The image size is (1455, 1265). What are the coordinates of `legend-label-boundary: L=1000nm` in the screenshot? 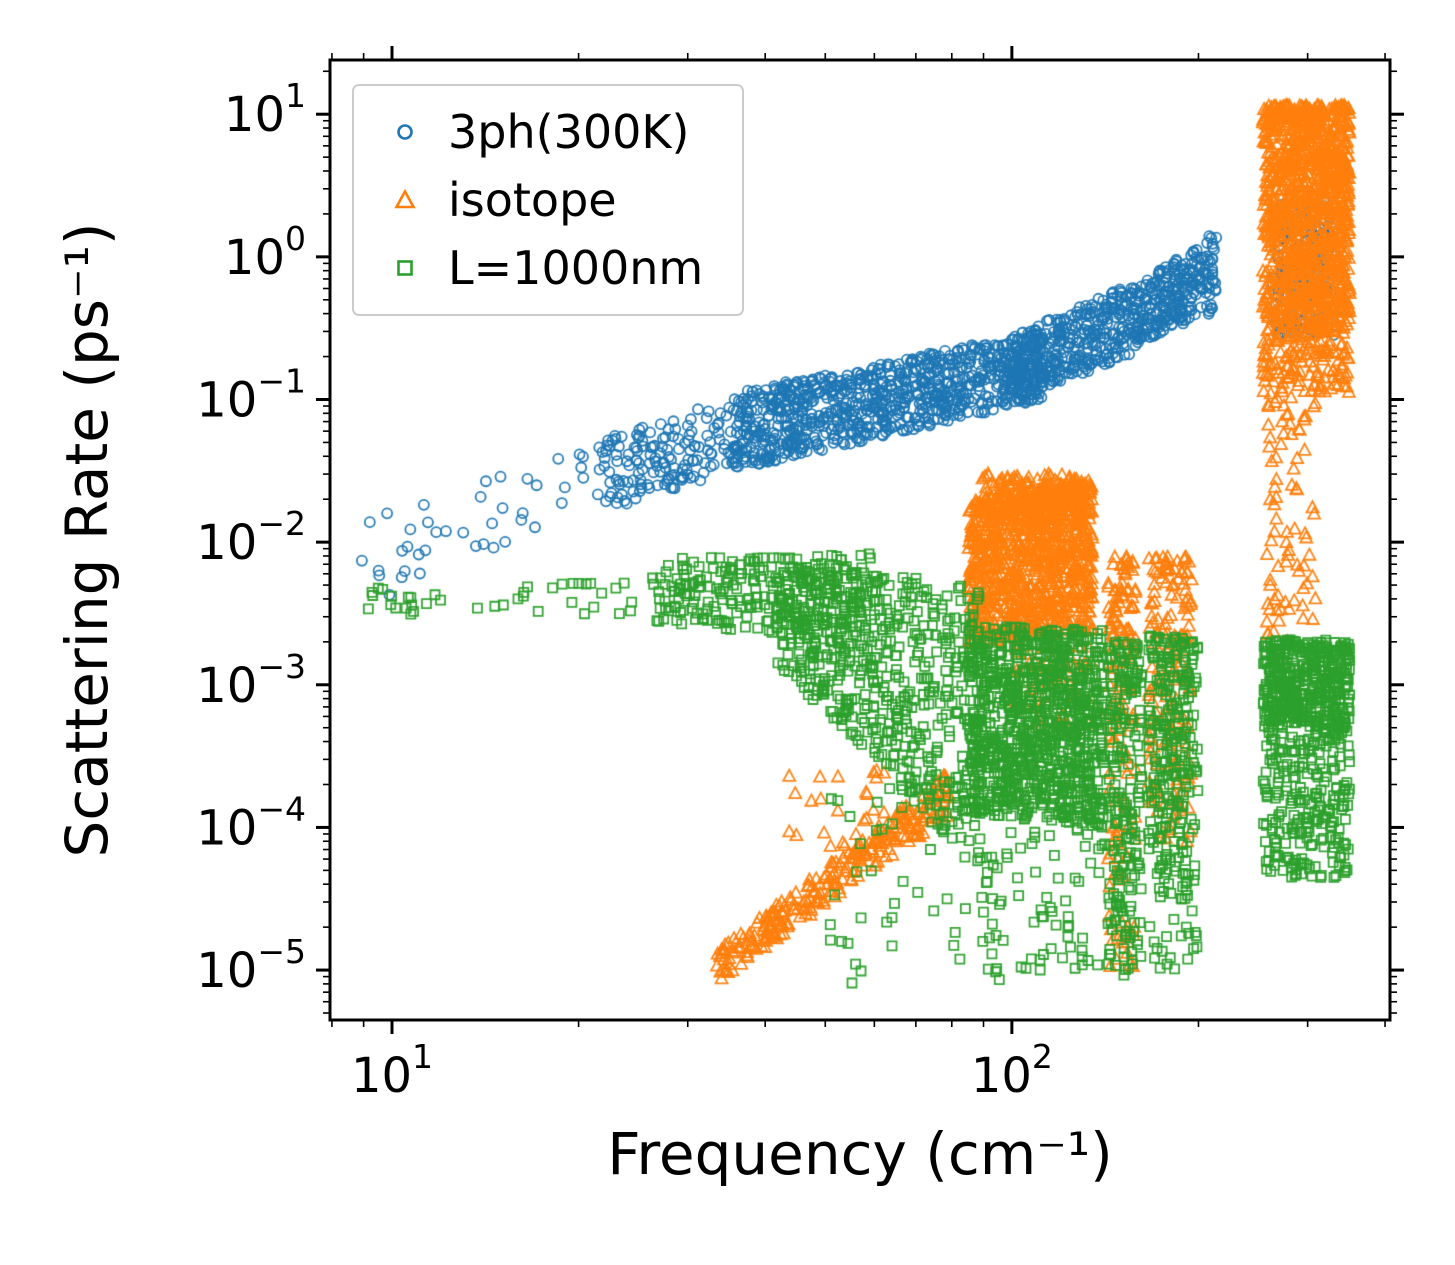 It's located at (576, 268).